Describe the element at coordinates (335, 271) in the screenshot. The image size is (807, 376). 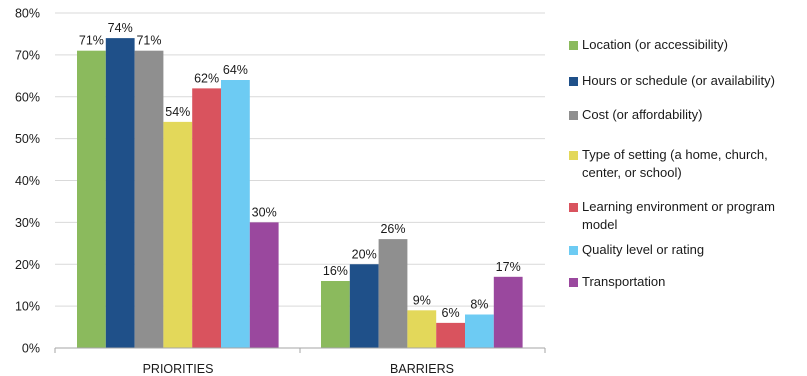
I see `data-label: 16%` at that location.